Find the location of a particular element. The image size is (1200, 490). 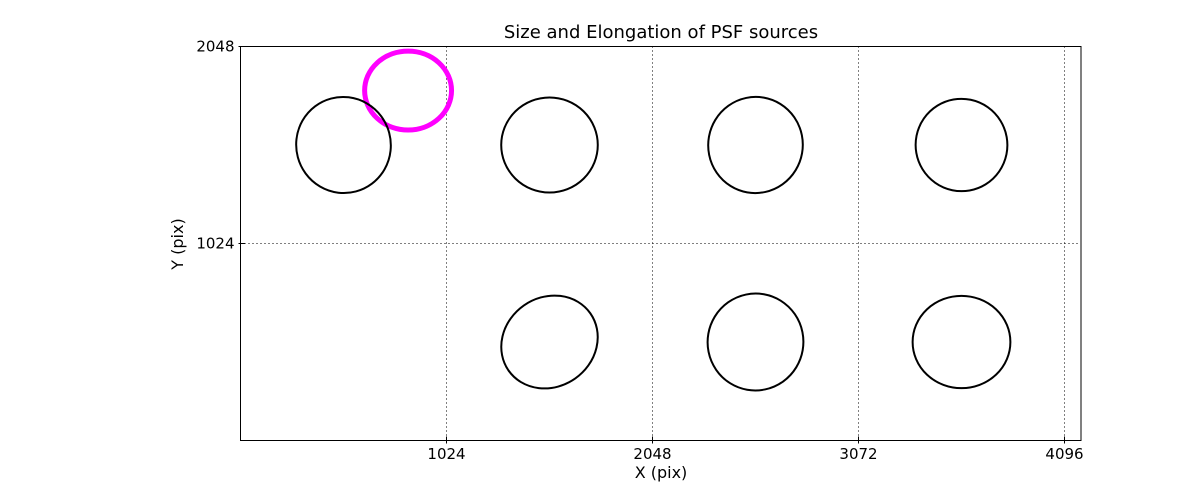

x-tick-label: 2048 is located at coordinates (652, 454).